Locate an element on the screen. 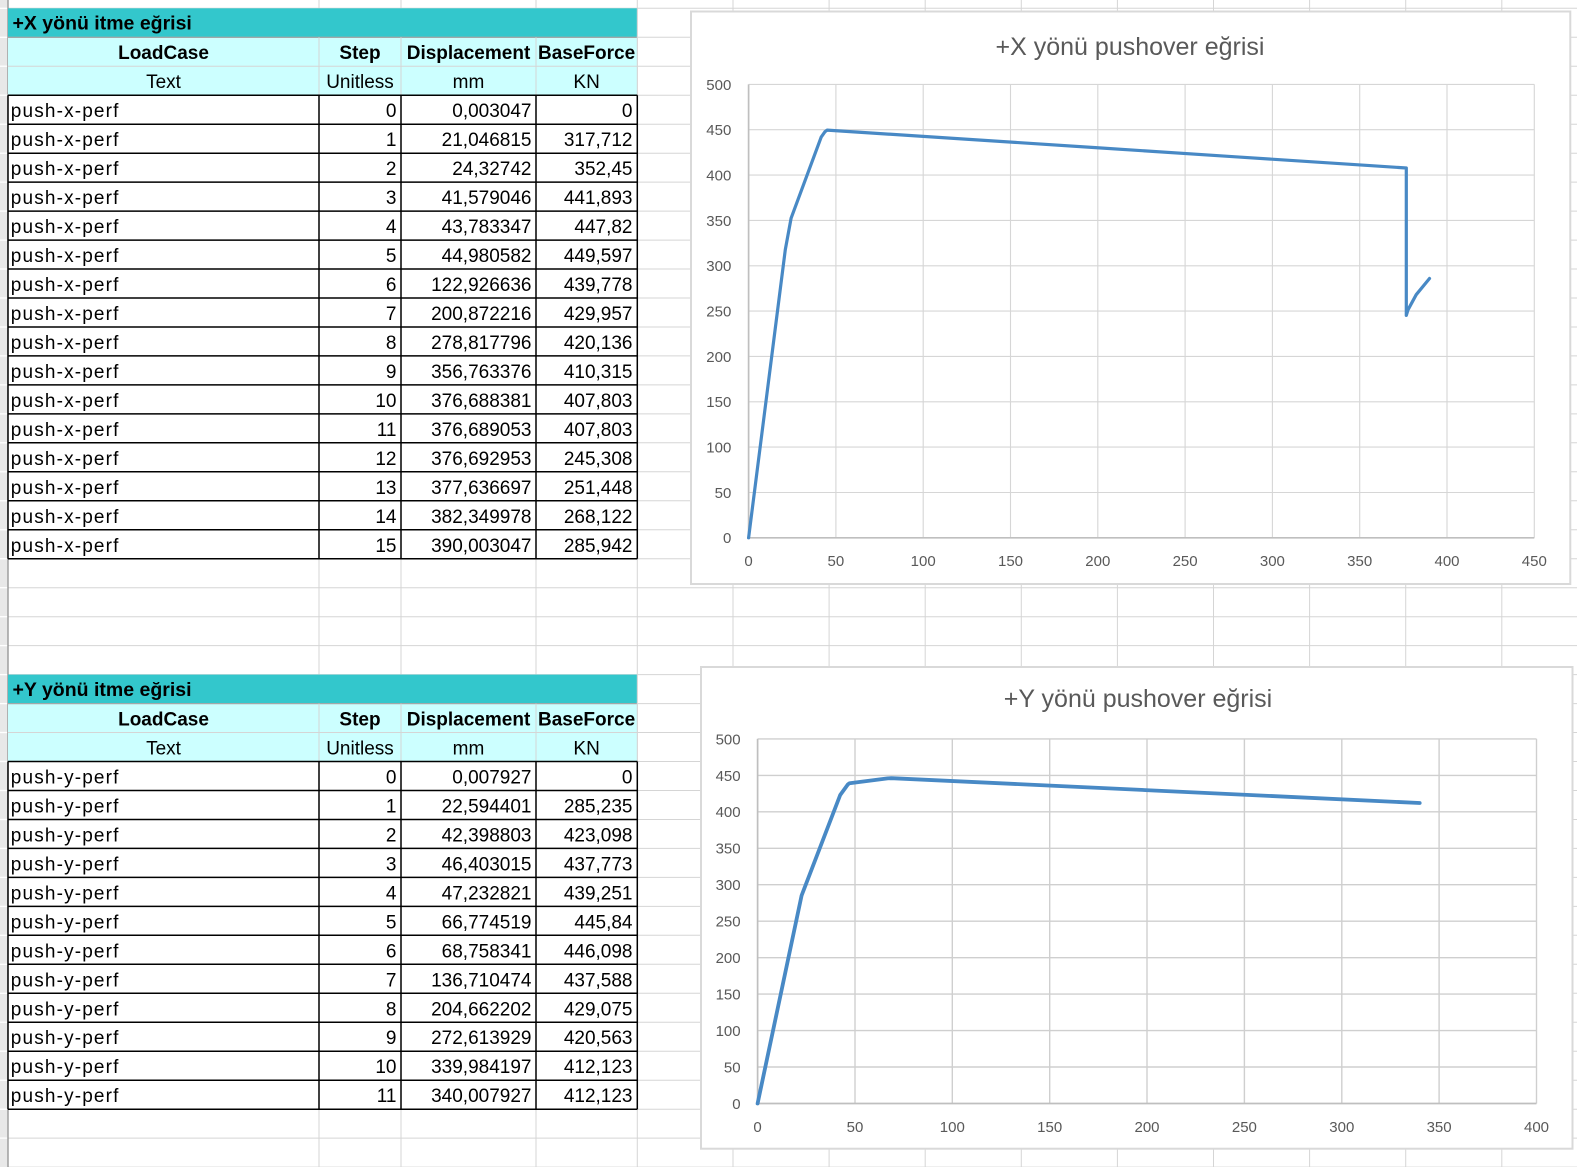 The width and height of the screenshot is (1577, 1167). svg-text: 136,710474 is located at coordinates (481, 980).